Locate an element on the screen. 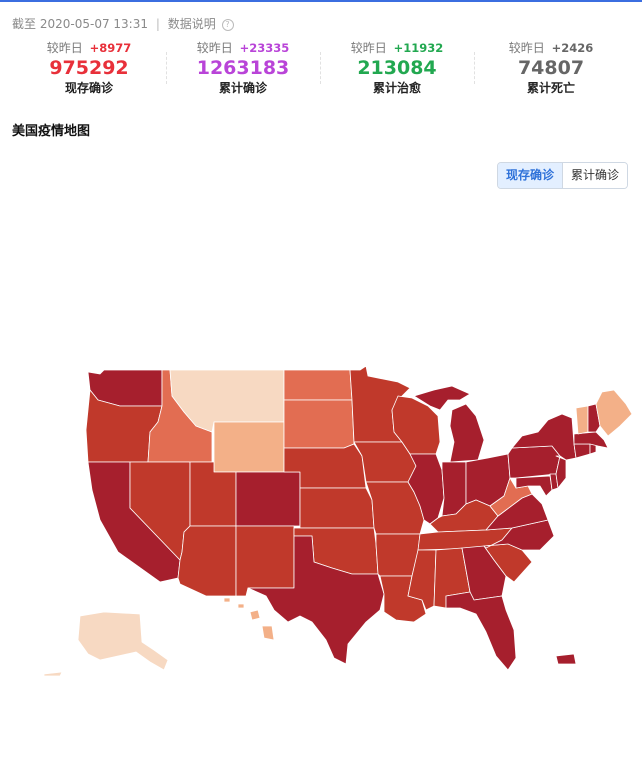  toggle-current-confirmed: 现存确诊 is located at coordinates (531, 175).